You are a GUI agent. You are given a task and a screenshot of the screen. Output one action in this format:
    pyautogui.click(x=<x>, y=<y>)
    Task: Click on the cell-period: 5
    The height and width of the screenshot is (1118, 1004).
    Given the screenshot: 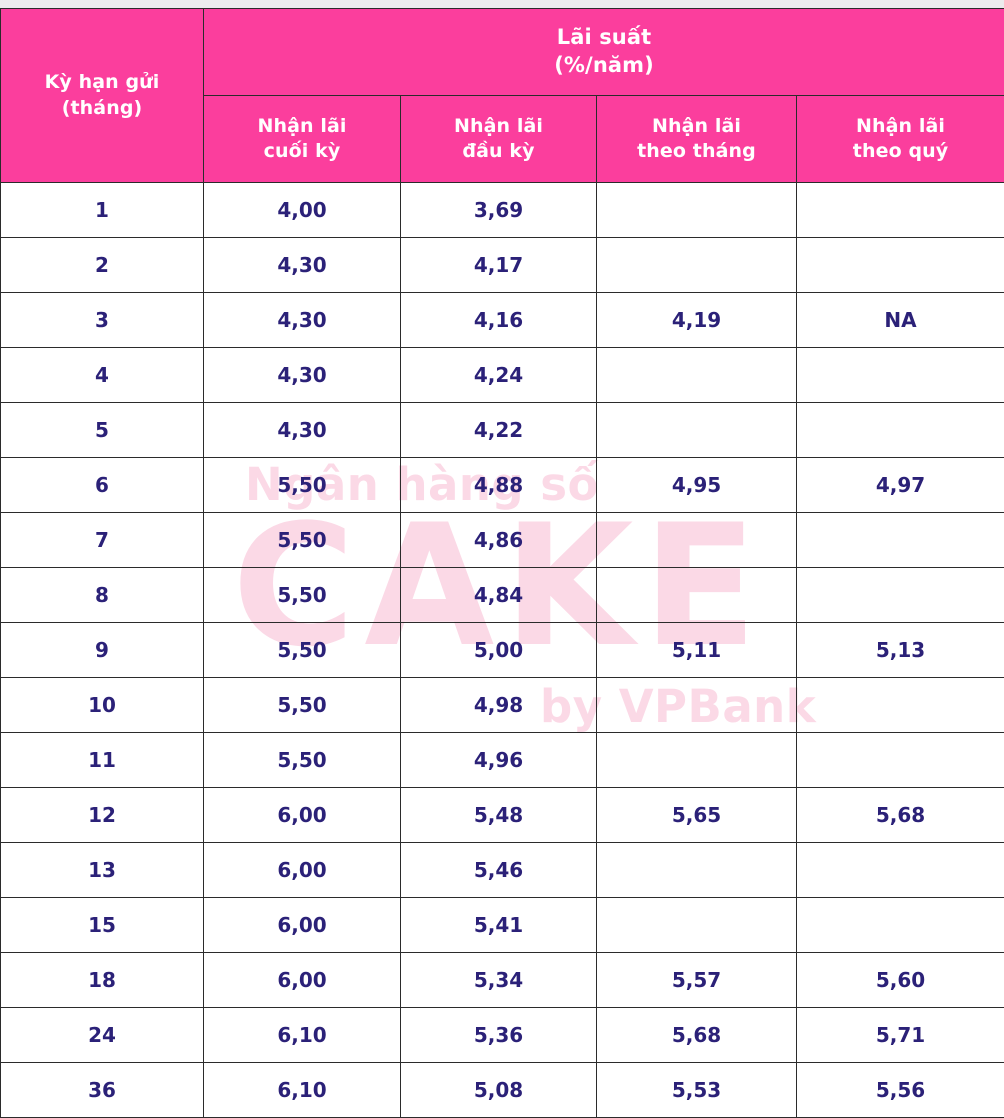 What is the action you would take?
    pyautogui.click(x=102, y=430)
    